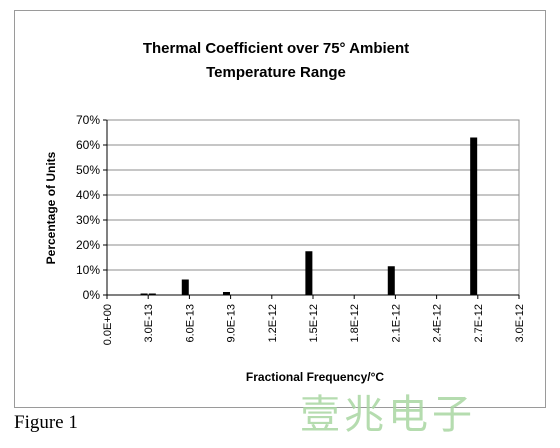 Image resolution: width=560 pixels, height=448 pixels. I want to click on y-axis-label: Percentage of Units, so click(51, 207).